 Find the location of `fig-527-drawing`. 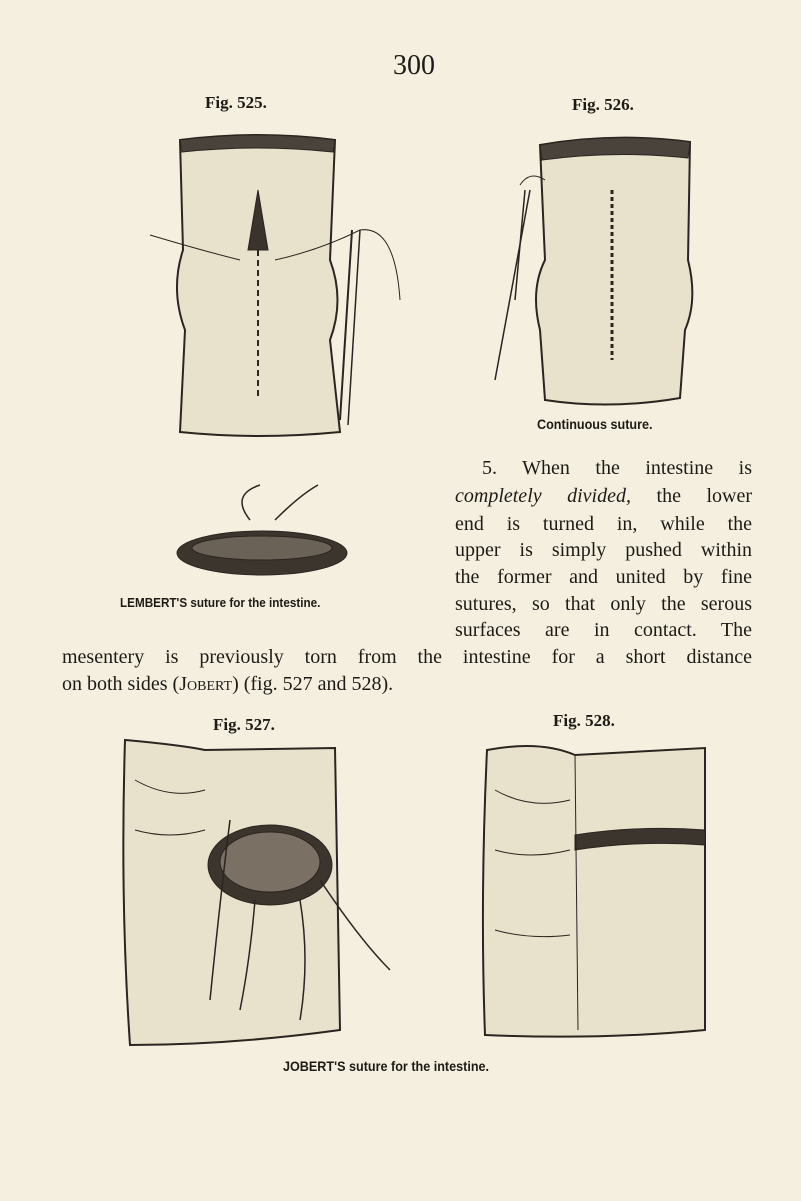

fig-527-drawing is located at coordinates (256, 892).